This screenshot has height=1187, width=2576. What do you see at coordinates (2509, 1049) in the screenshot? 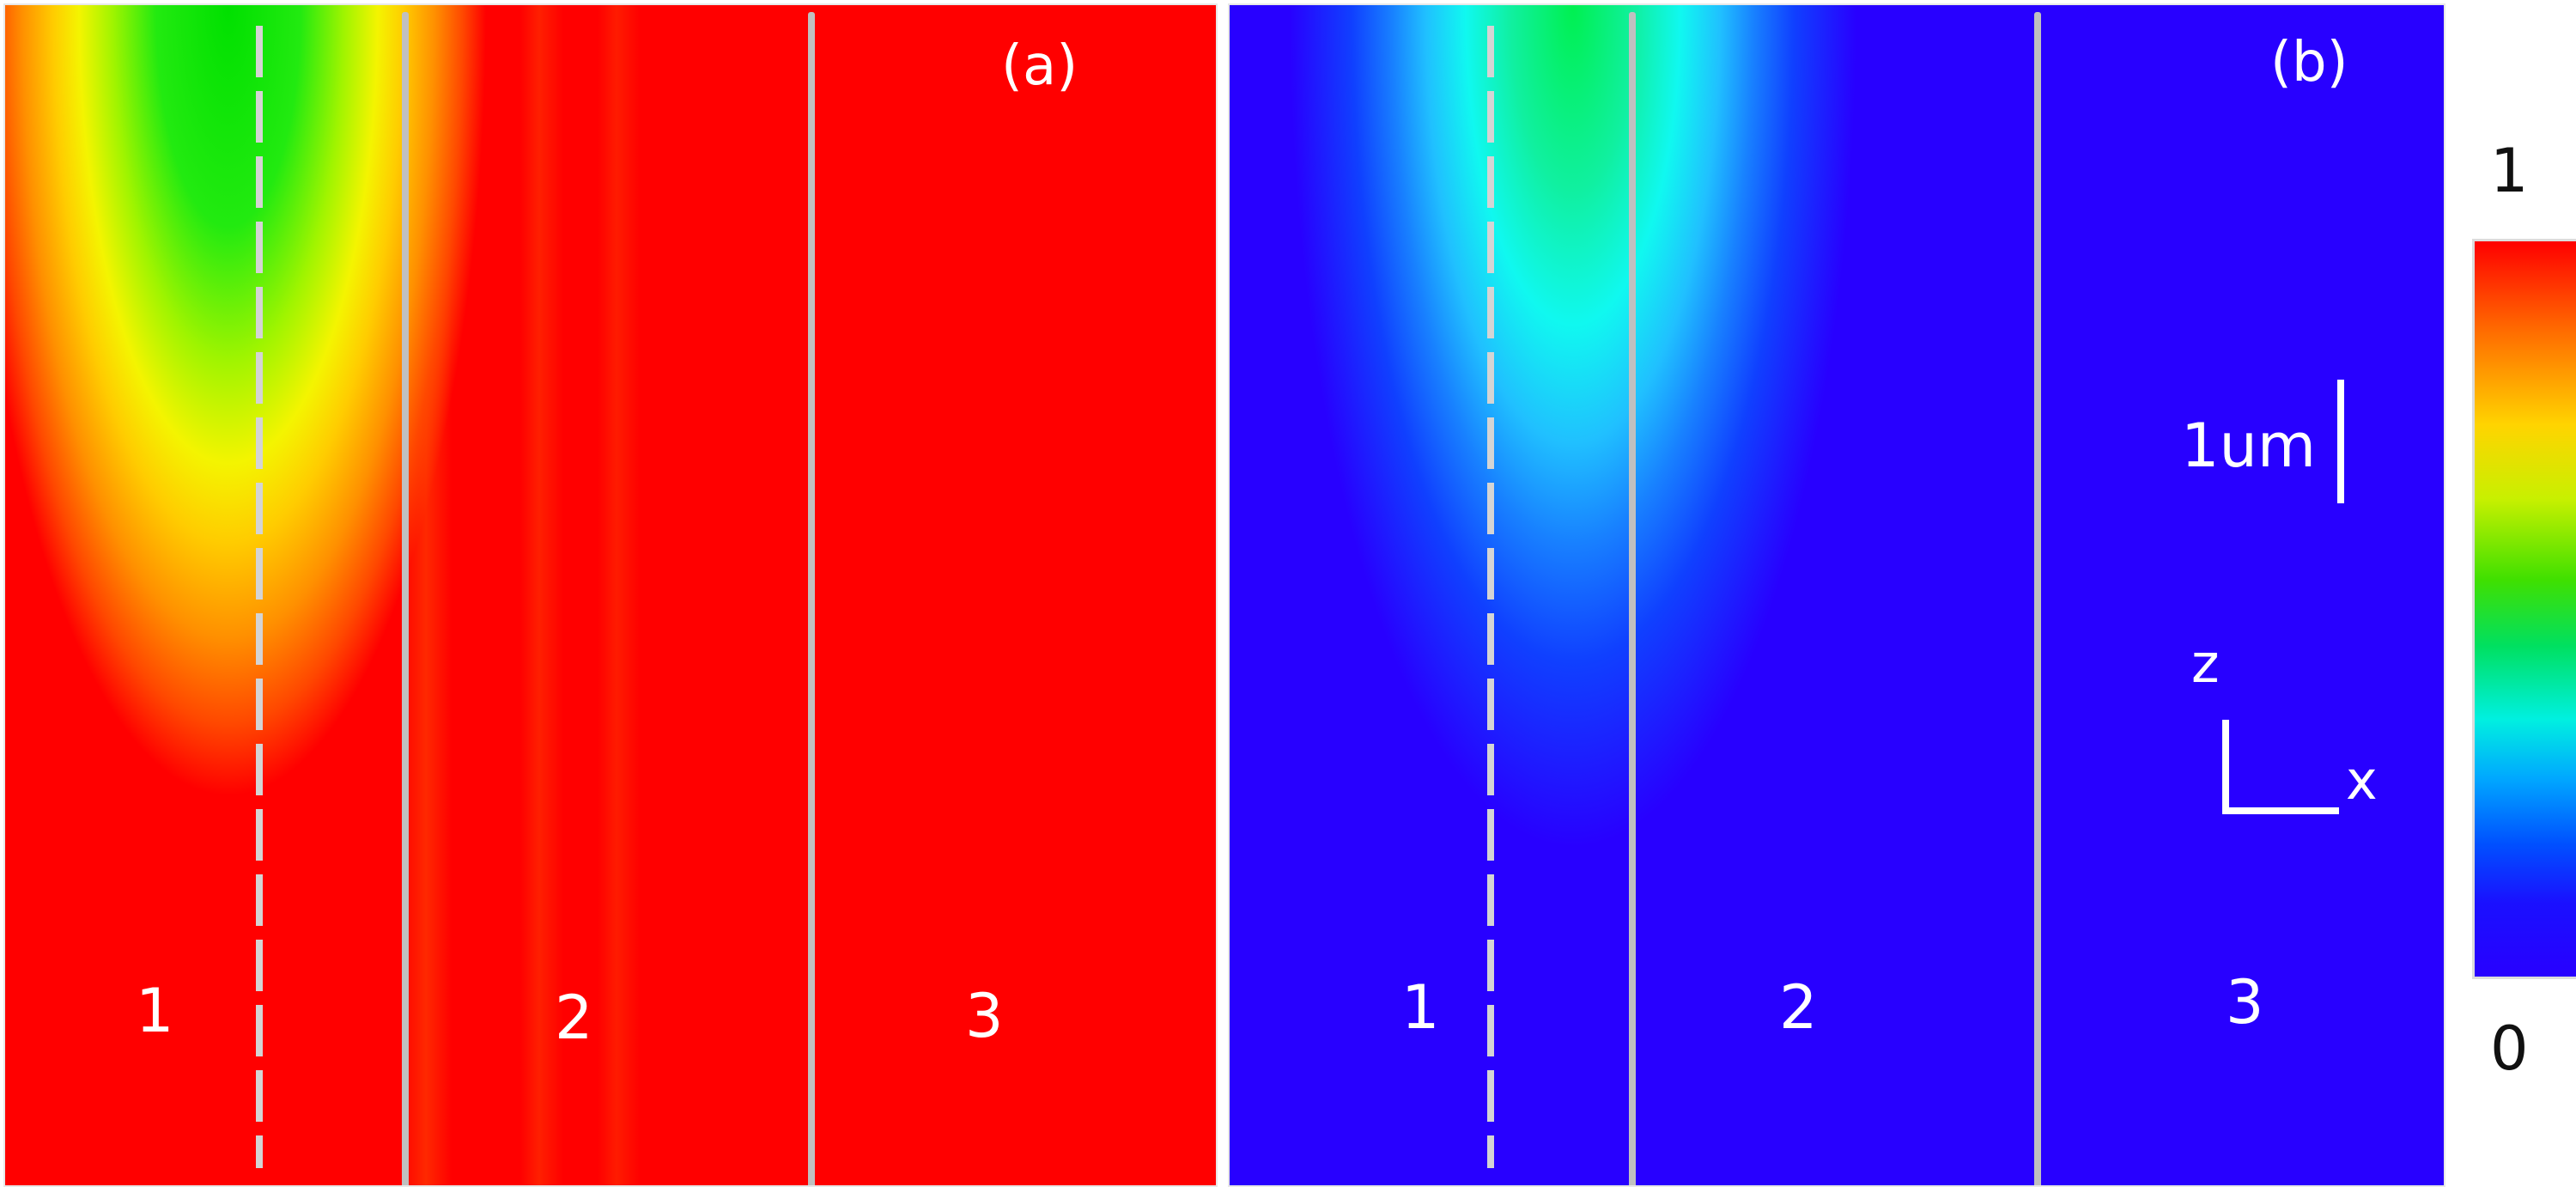
I see `colorbar-min-label: 0` at bounding box center [2509, 1049].